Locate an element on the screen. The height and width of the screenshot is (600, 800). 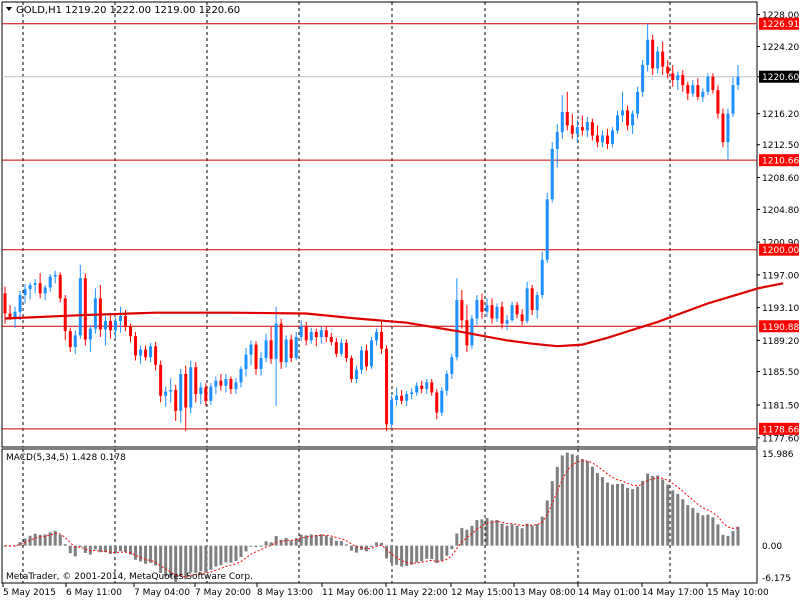
price-tick-label: 1177.60 is located at coordinates (780, 439).